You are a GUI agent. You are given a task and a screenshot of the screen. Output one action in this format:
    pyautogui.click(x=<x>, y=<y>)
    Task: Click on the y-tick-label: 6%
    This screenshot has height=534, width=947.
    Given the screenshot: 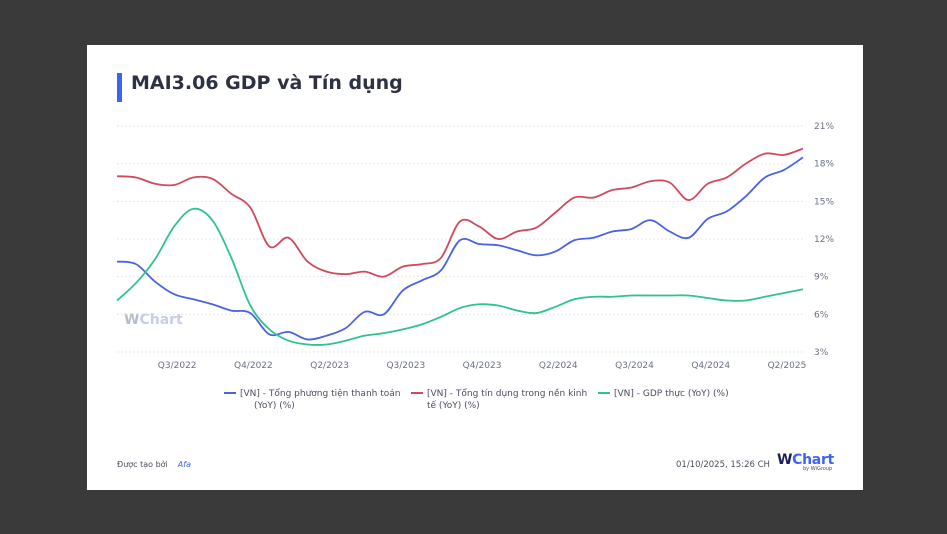 What is the action you would take?
    pyautogui.click(x=821, y=315)
    